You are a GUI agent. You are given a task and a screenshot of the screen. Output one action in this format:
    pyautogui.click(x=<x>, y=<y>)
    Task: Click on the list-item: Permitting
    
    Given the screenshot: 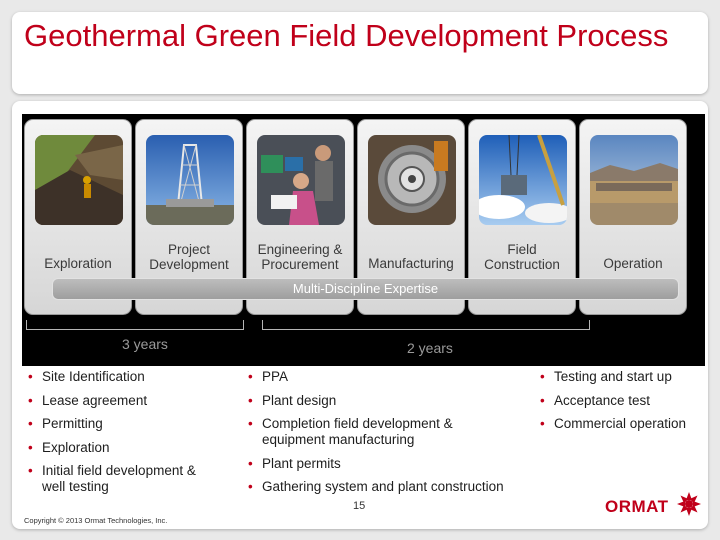 What is the action you would take?
    pyautogui.click(x=133, y=424)
    